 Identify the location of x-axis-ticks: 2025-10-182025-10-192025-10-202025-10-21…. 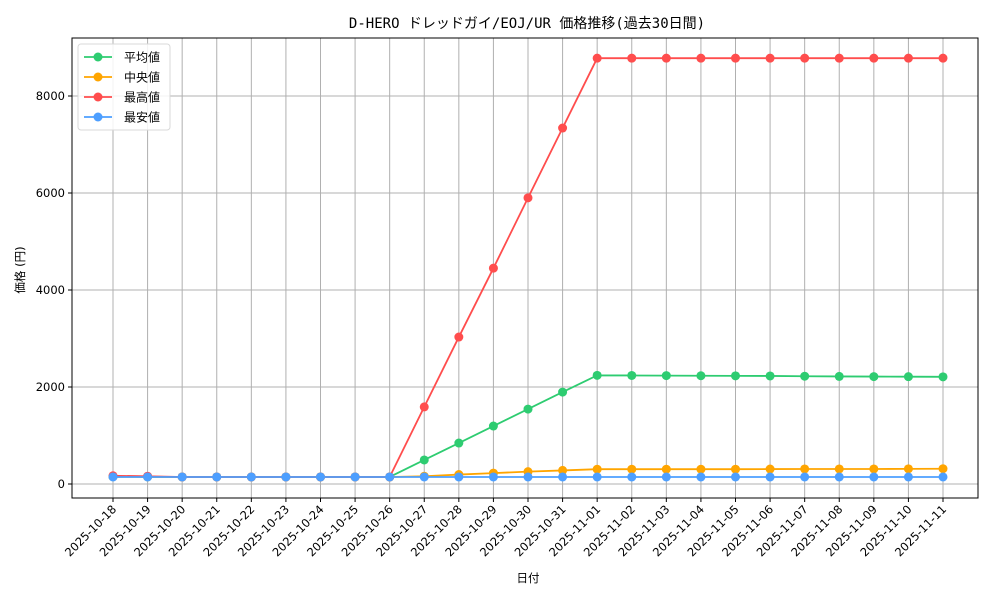
(505, 528).